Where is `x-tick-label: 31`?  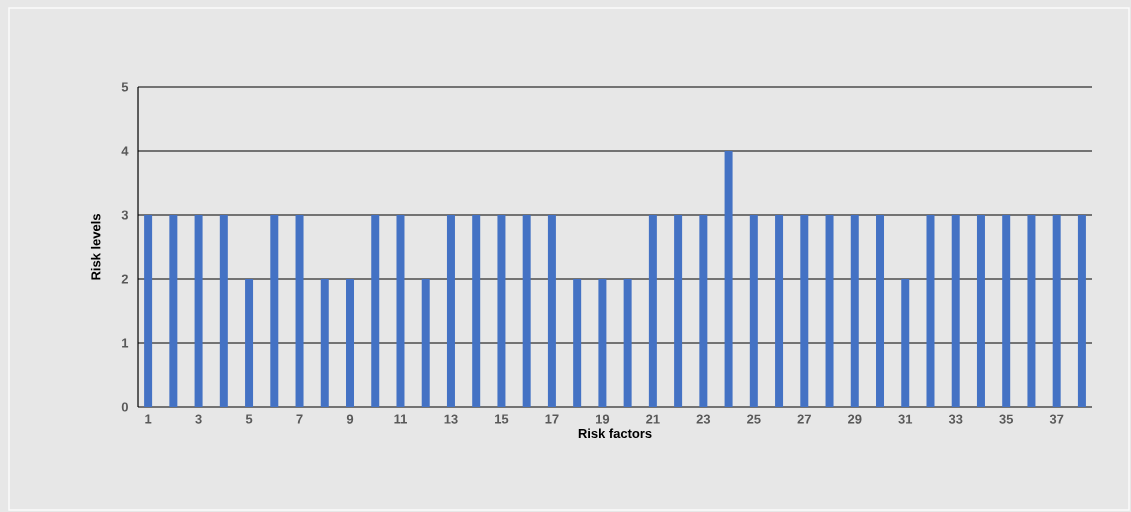
x-tick-label: 31 is located at coordinates (905, 419).